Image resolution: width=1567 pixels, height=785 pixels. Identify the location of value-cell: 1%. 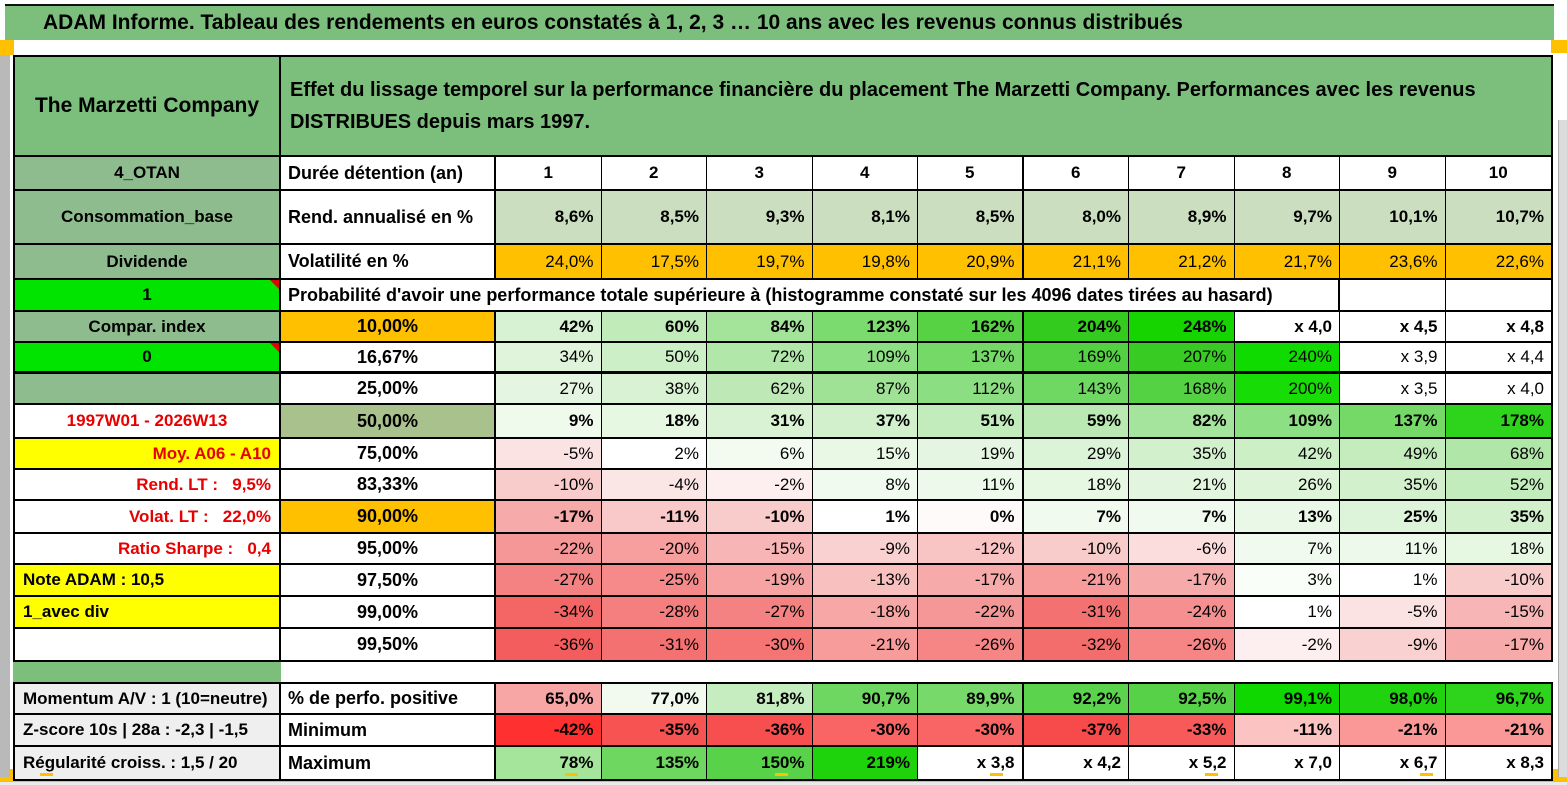
(865, 516).